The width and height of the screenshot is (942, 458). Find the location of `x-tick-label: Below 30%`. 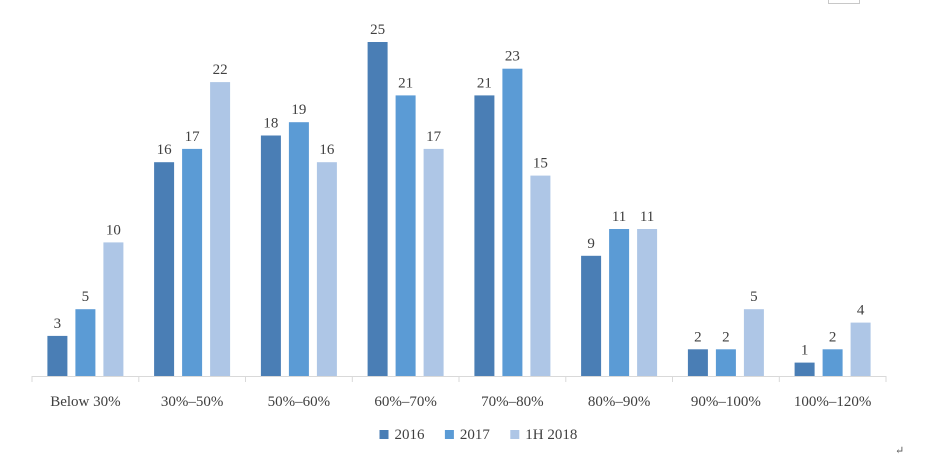

x-tick-label: Below 30% is located at coordinates (85, 402).